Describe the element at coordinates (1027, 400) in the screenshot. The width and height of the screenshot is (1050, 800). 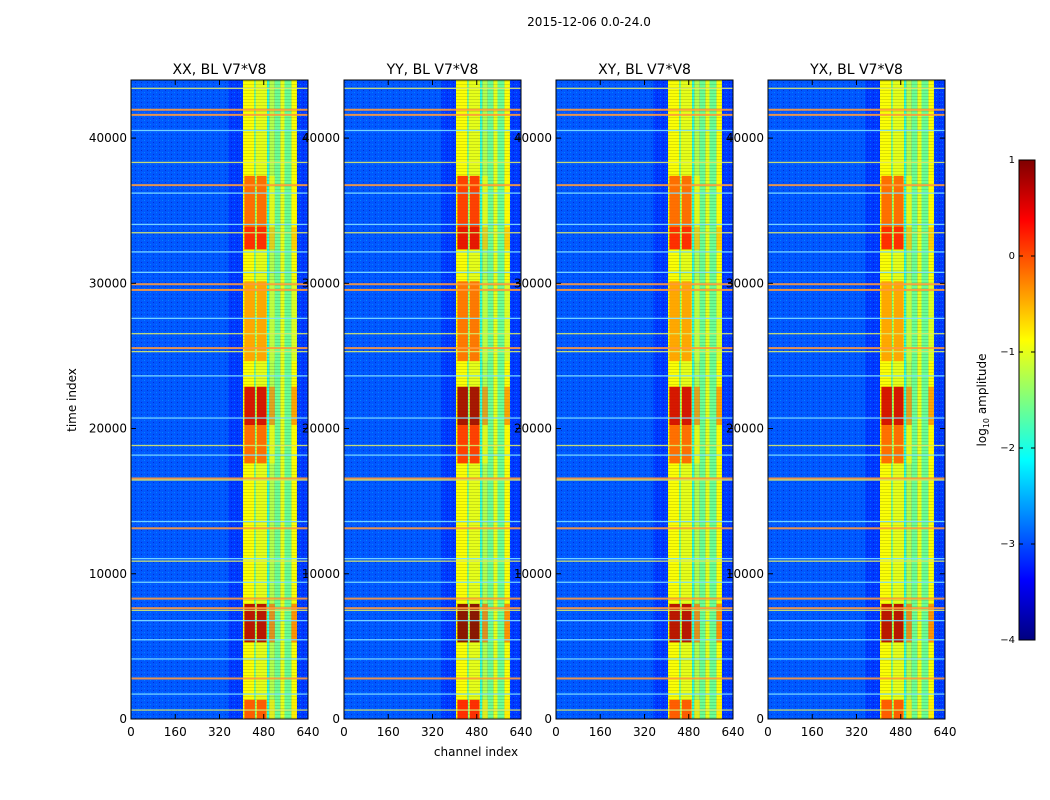
I see `colorbar-gradient` at that location.